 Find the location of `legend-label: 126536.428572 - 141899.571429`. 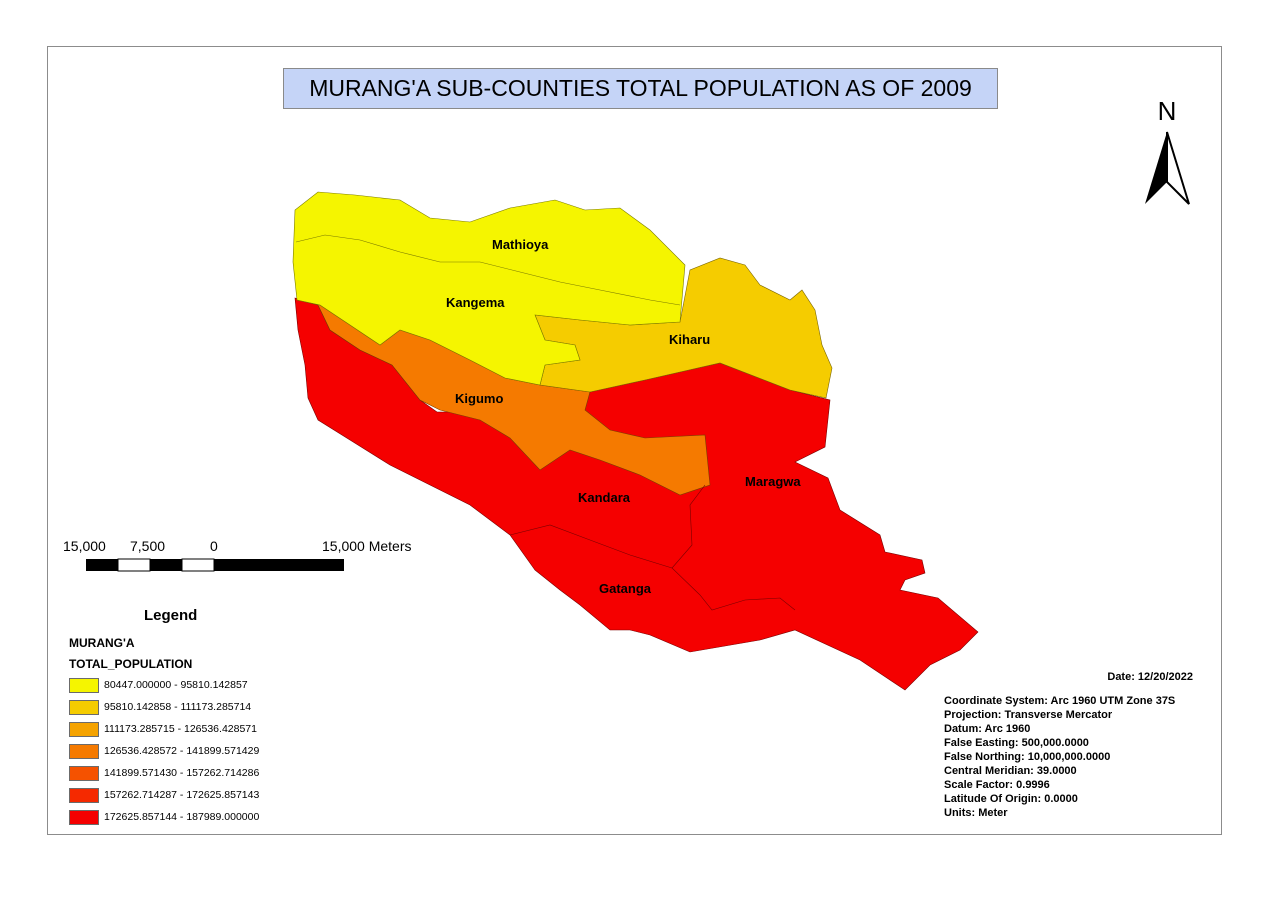

legend-label: 126536.428572 - 141899.571429 is located at coordinates (182, 751).